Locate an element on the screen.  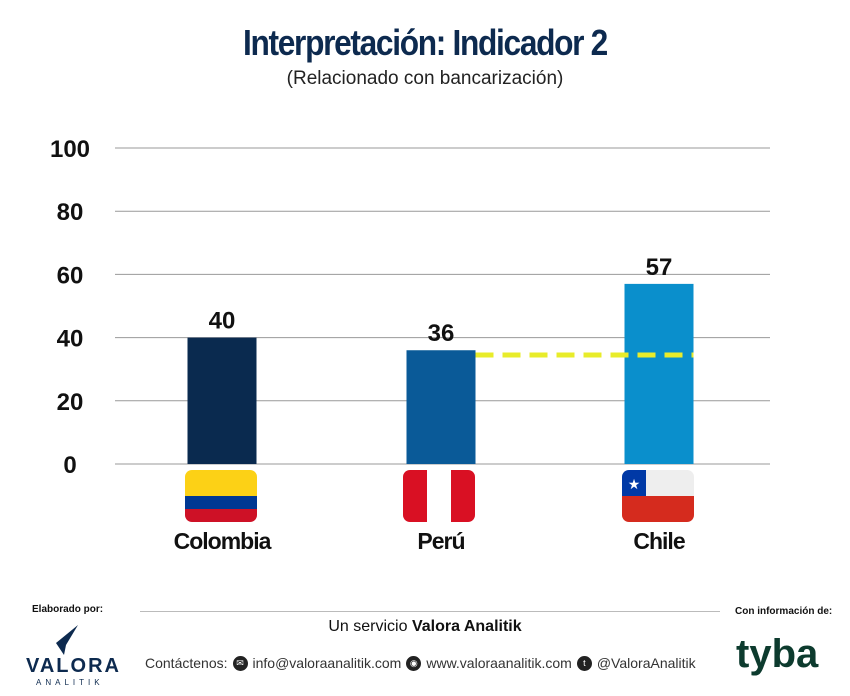
email-link: info@valoraanalitik.com is located at coordinates (327, 663).